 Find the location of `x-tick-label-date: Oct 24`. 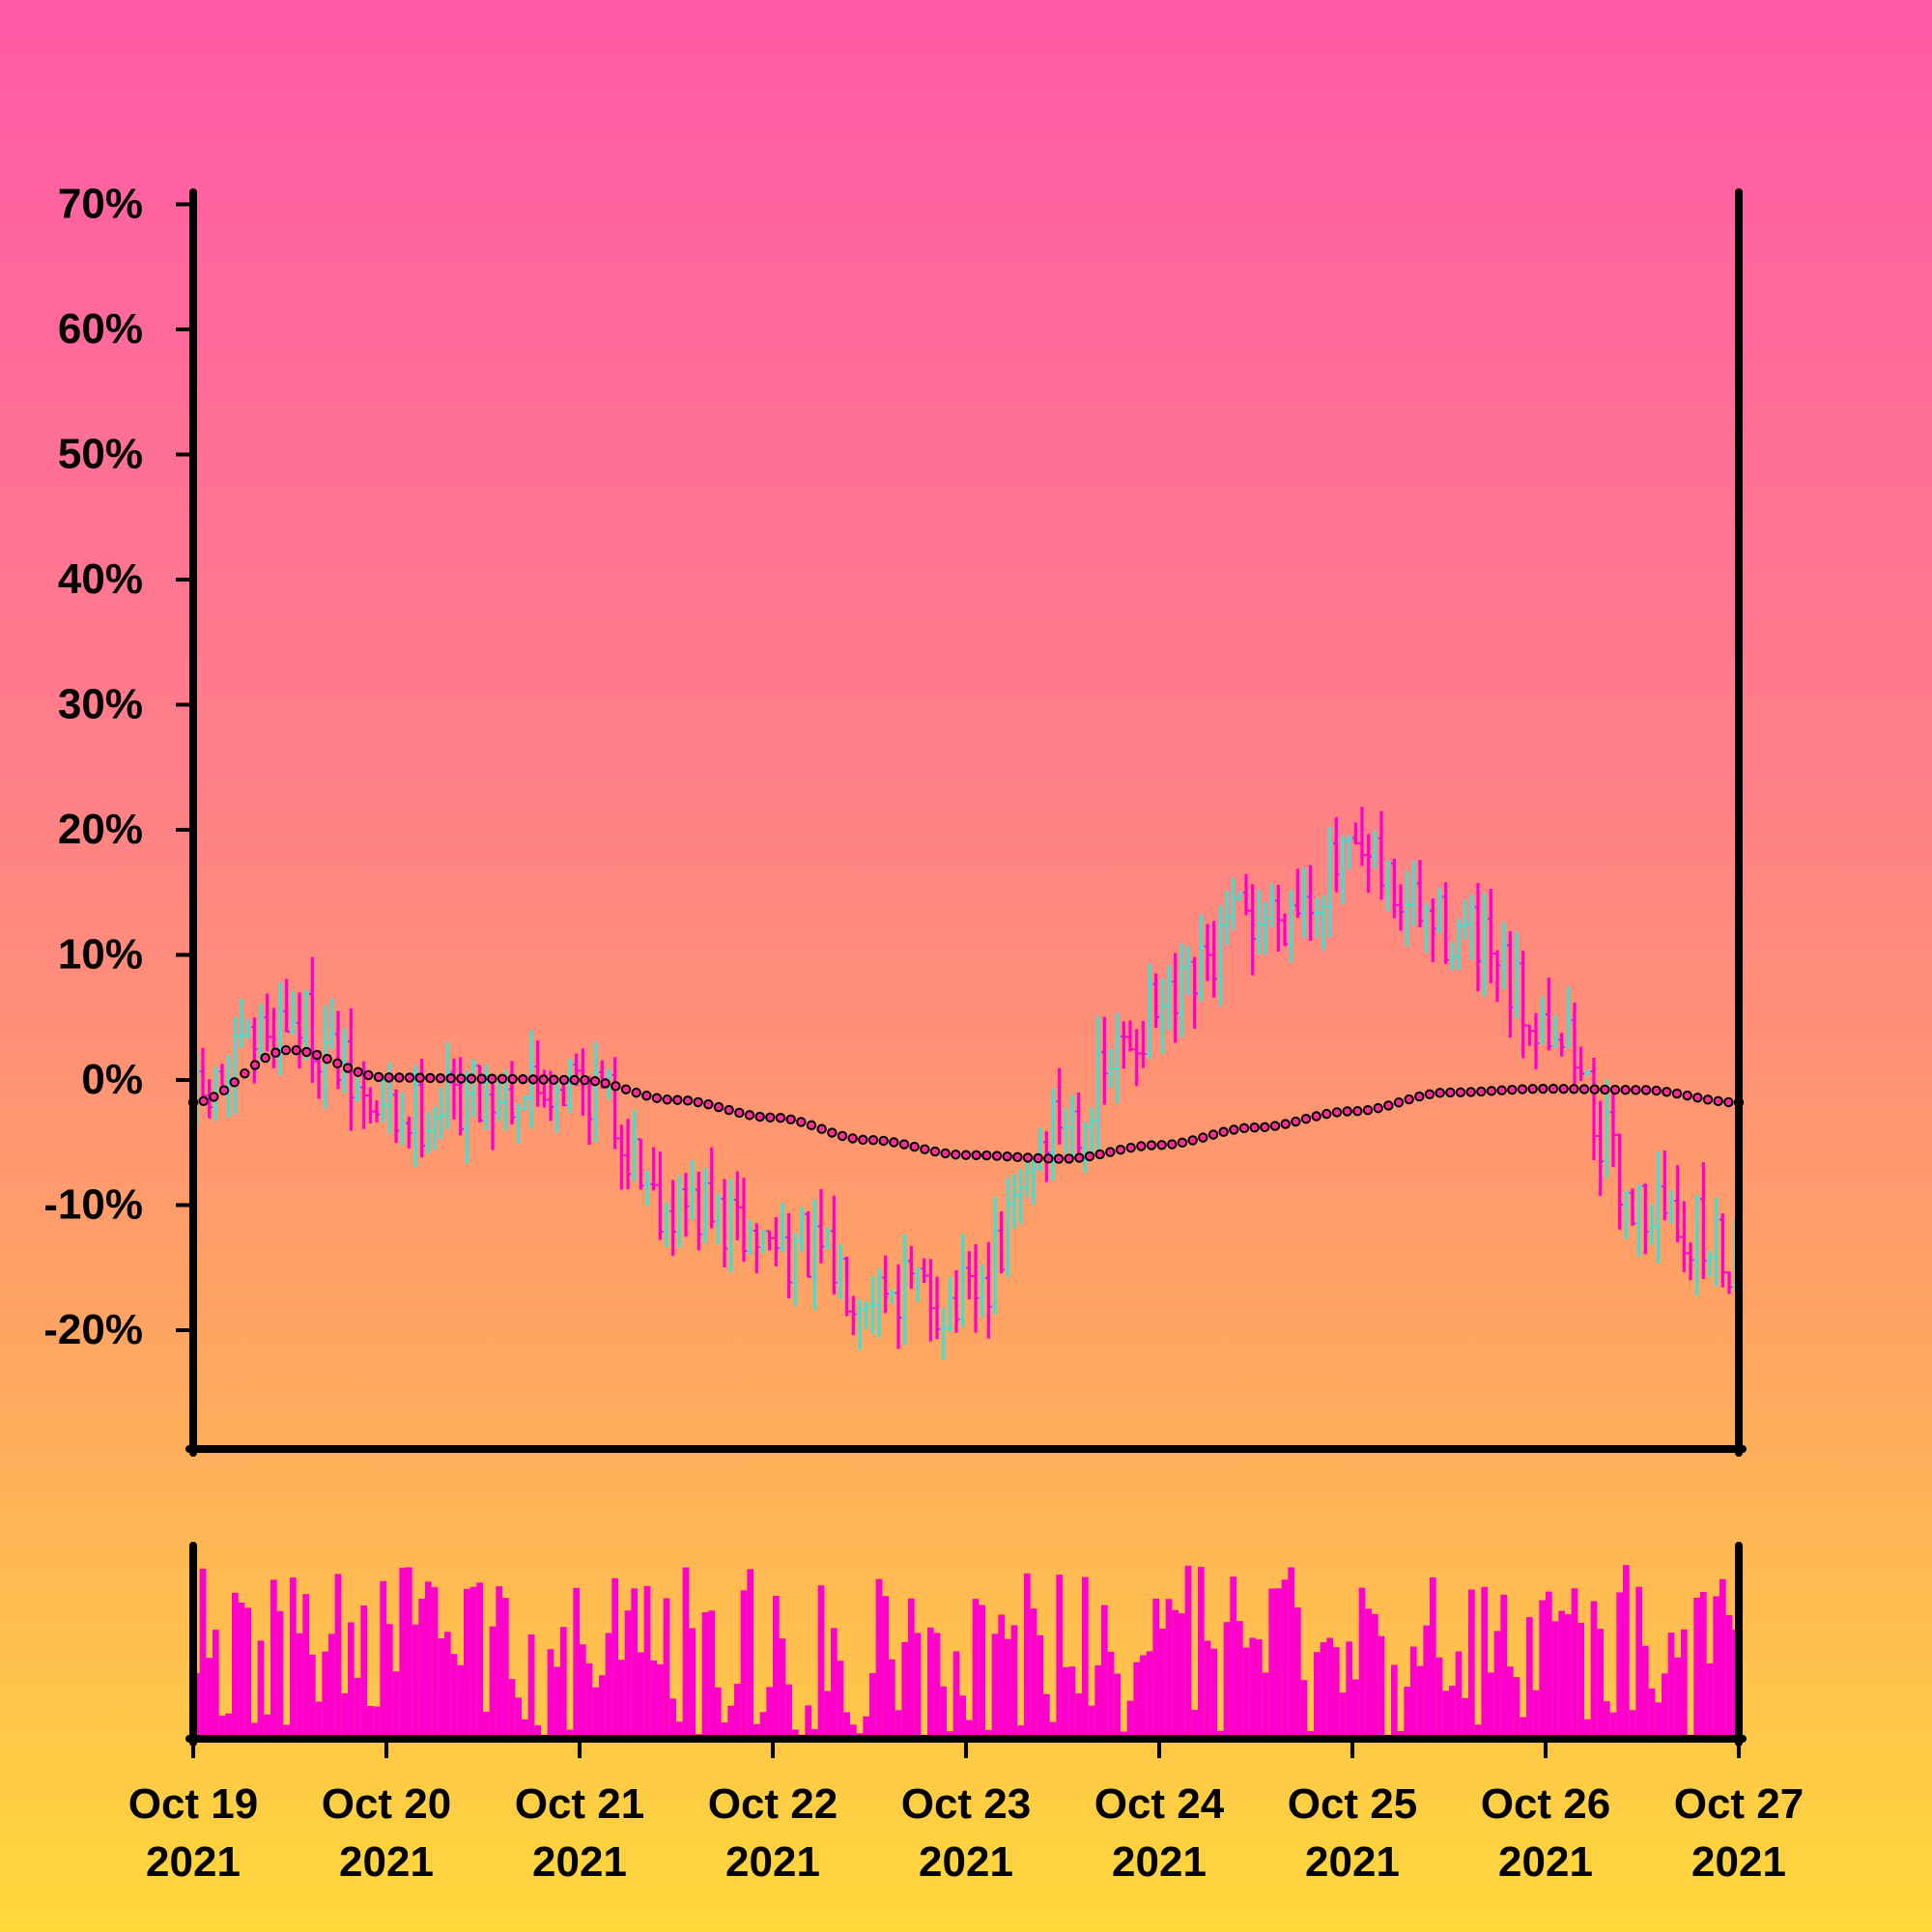

x-tick-label-date: Oct 24 is located at coordinates (1159, 1804).